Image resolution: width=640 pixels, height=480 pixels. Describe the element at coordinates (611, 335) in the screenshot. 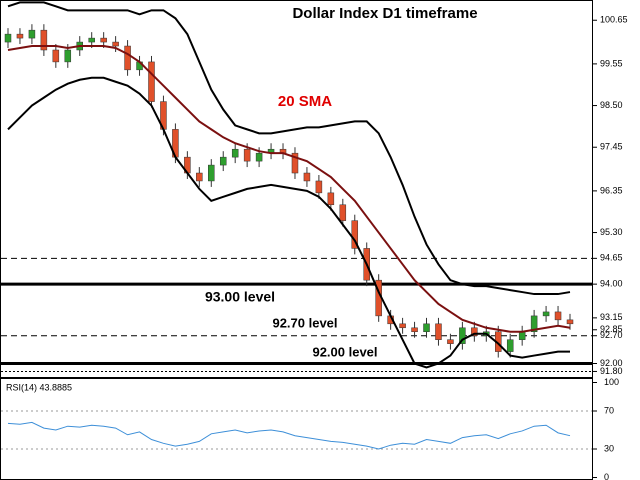

I see `y-tick-label: 92.70` at that location.